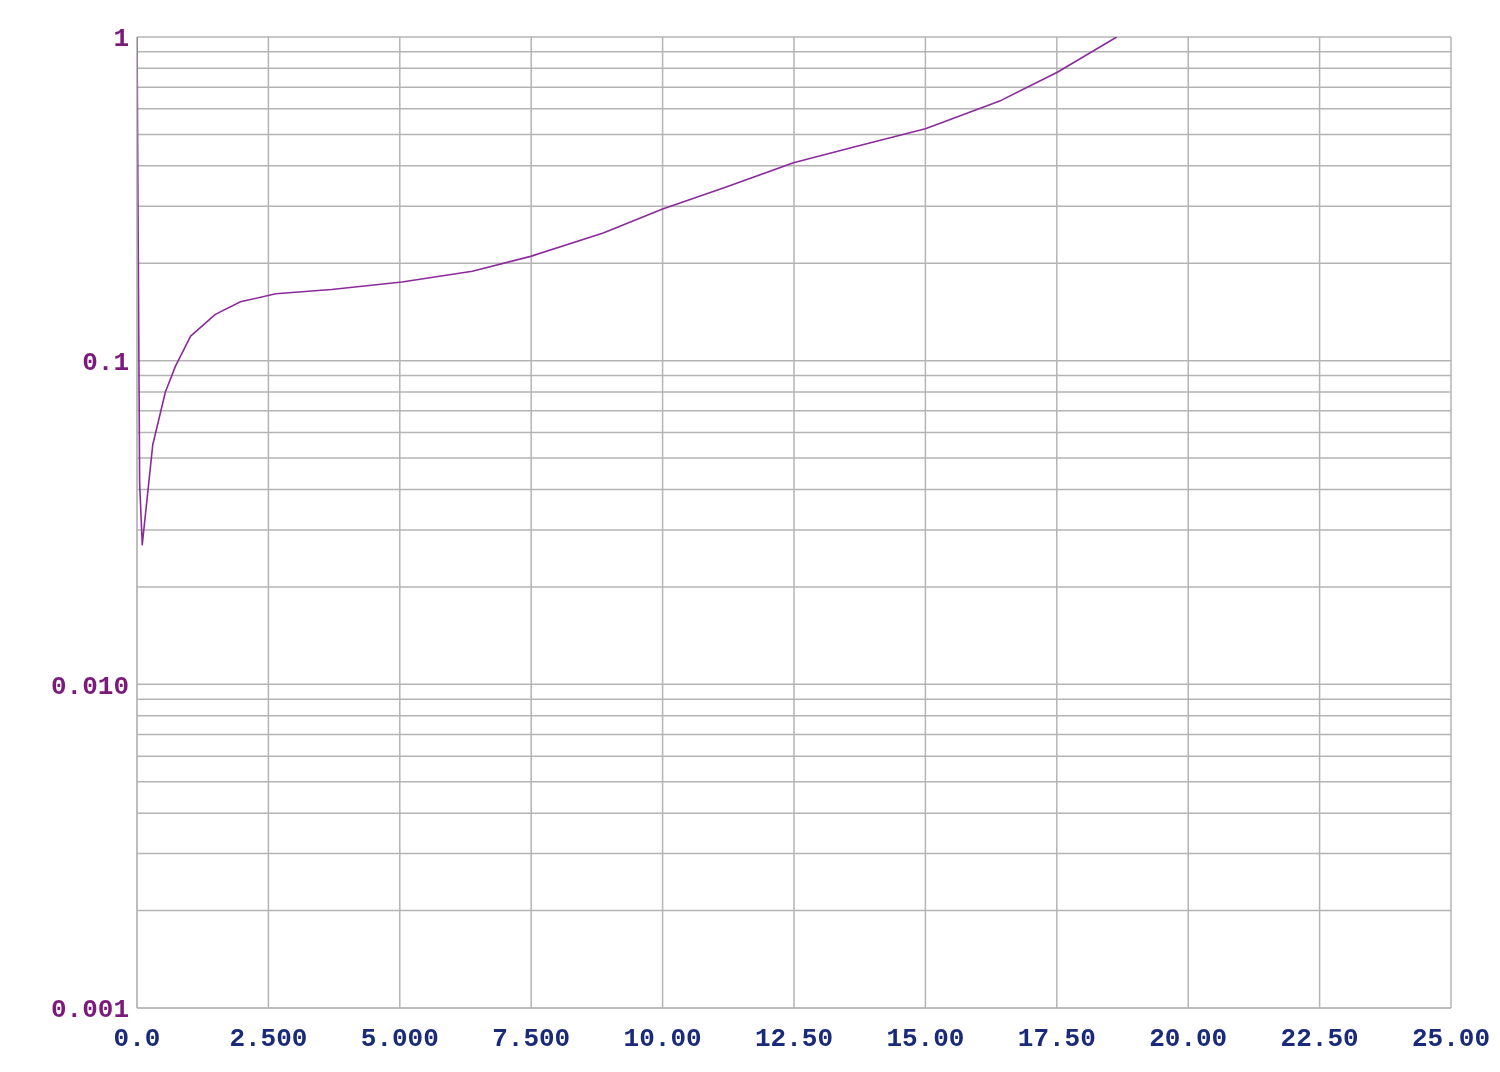 This screenshot has height=1072, width=1500. What do you see at coordinates (105, 362) in the screenshot?
I see `y-tick-label: 0.1` at bounding box center [105, 362].